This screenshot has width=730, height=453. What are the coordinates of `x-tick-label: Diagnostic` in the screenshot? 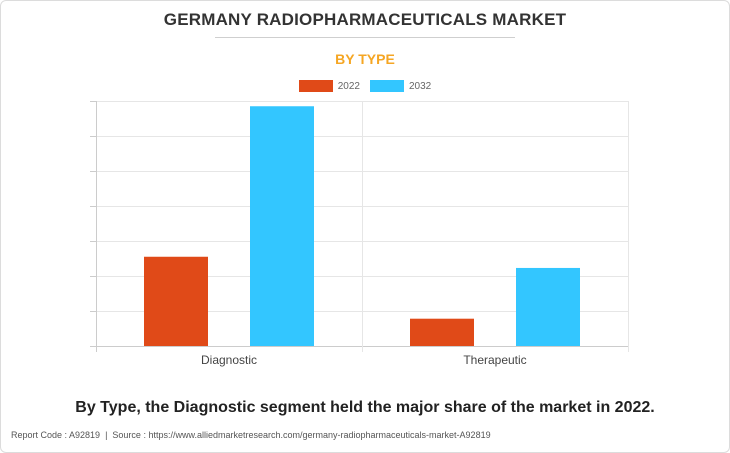 It's located at (229, 360).